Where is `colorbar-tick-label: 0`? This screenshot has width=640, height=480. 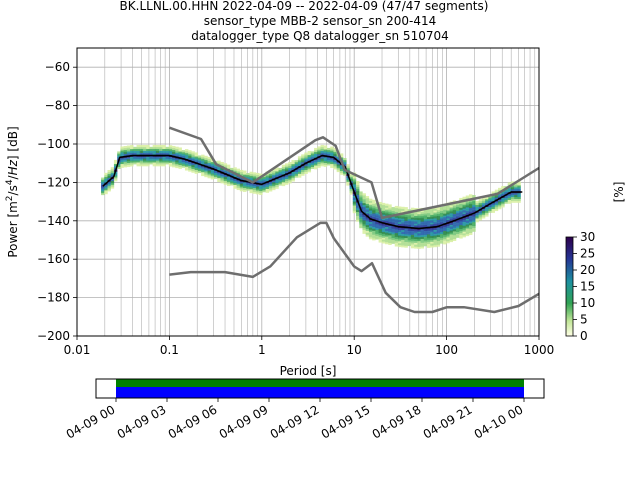 colorbar-tick-label: 0 is located at coordinates (584, 336).